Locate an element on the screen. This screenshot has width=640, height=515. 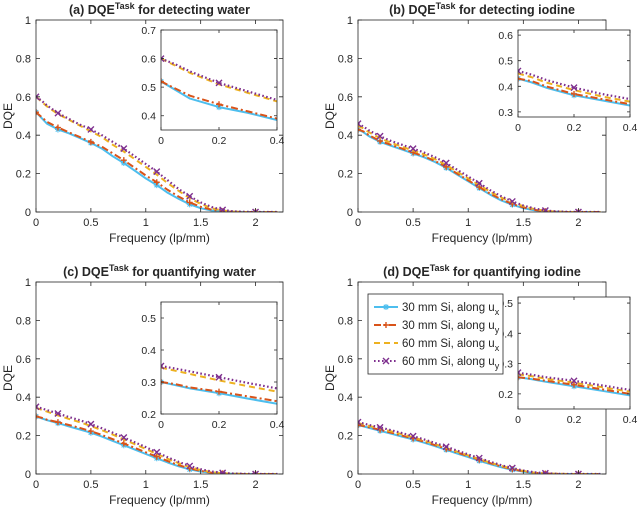
panel-a-ylabel: DQE is located at coordinates (8, 116).